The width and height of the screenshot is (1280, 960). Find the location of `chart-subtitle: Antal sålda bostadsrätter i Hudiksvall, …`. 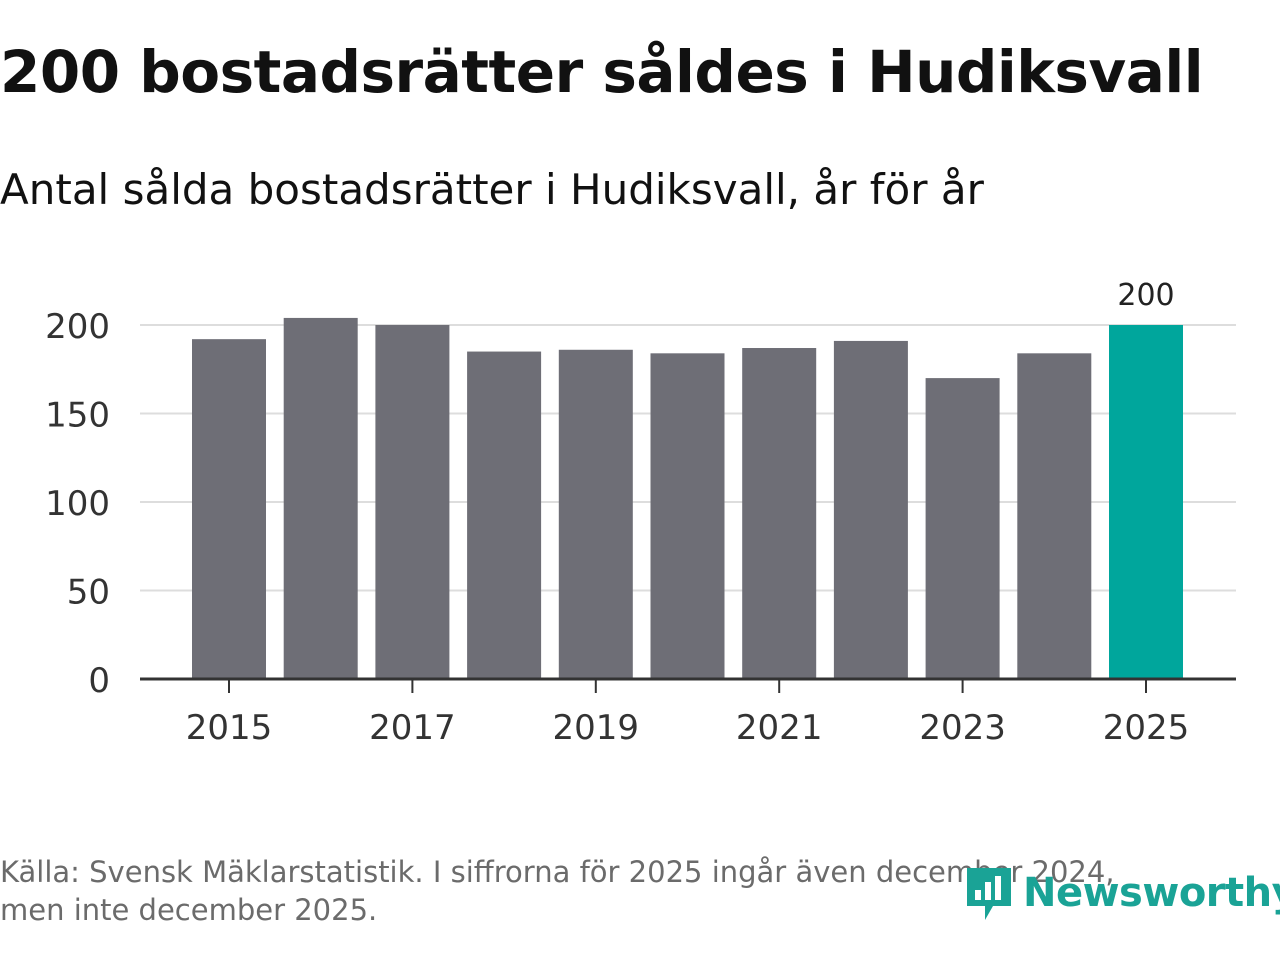

chart-subtitle: Antal sålda bostadsrätter i Hudiksvall, … is located at coordinates (492, 189).